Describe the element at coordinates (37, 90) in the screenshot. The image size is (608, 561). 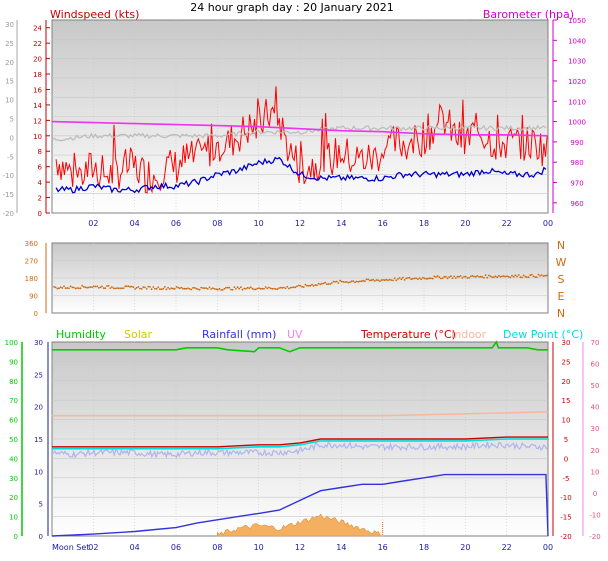
I see `wind-axis-tick: 16` at that location.